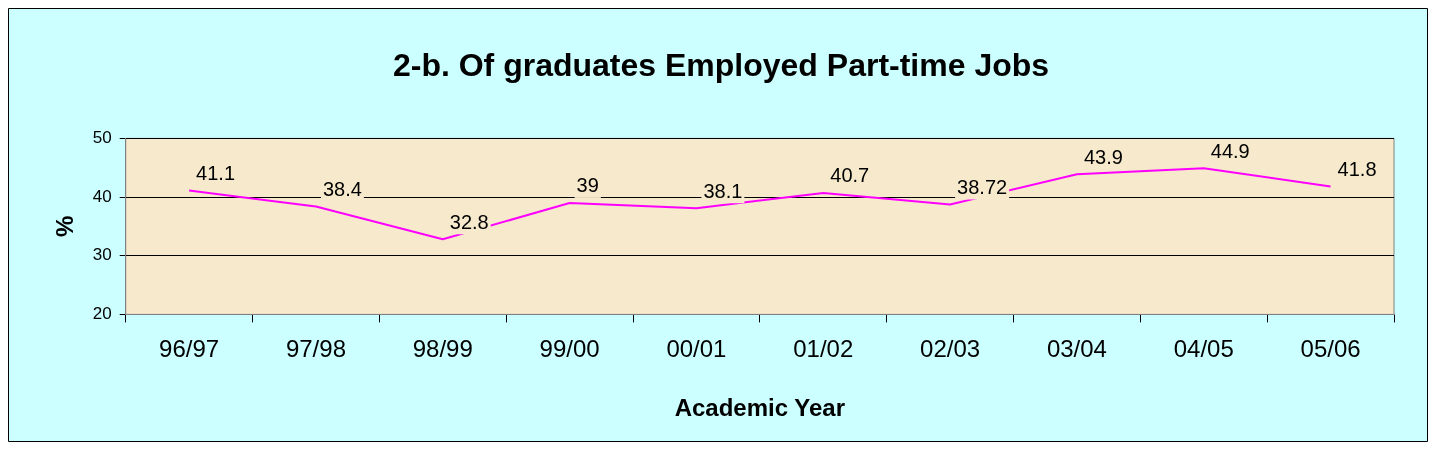 Image resolution: width=1438 pixels, height=450 pixels. I want to click on x-tick-label: 03/04, so click(1076, 349).